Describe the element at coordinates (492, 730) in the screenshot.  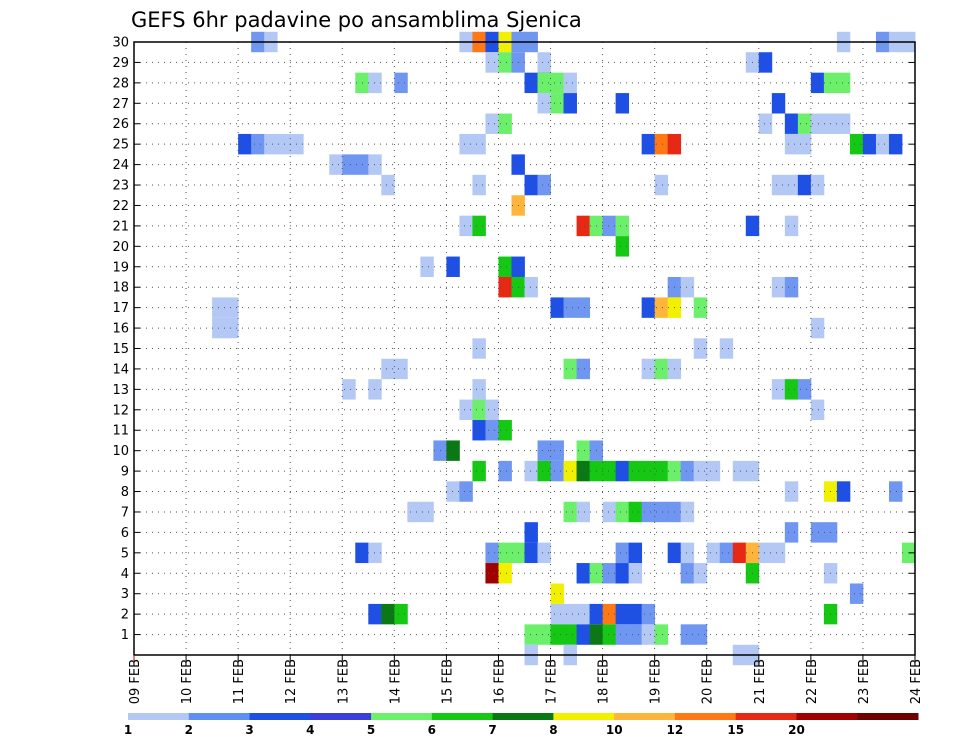
I see `legend-label: 7` at that location.